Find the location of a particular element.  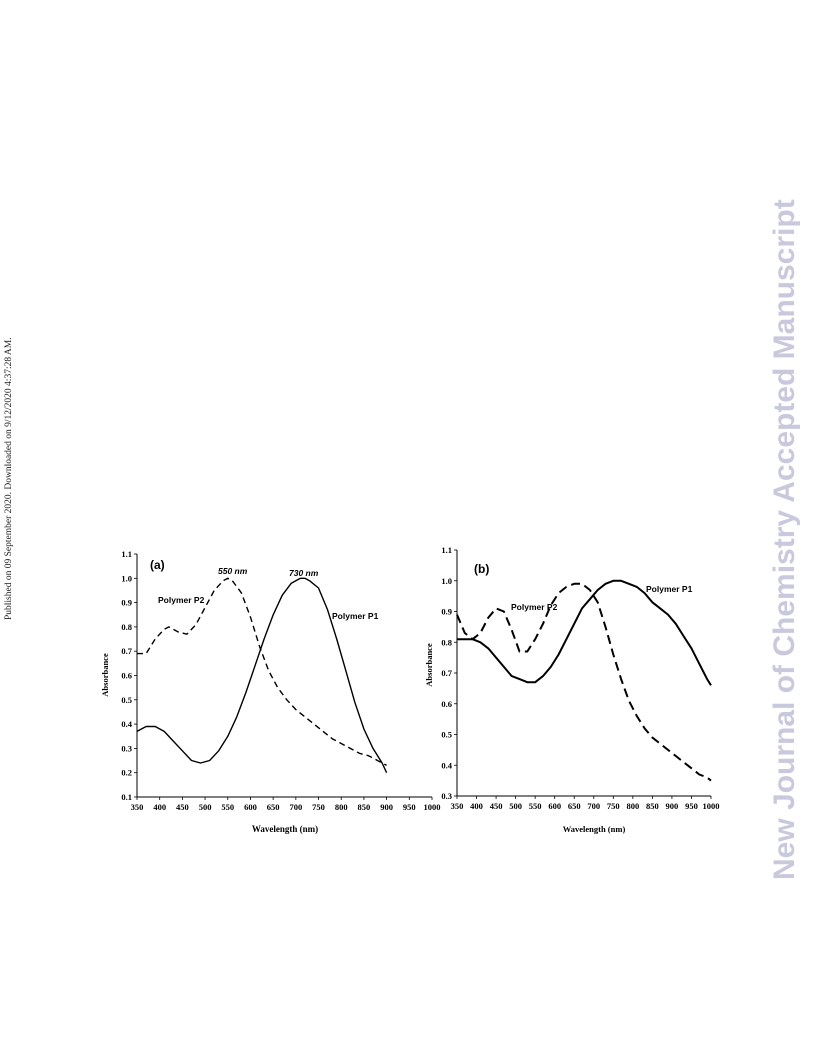

panel-a-y-tick-label: 0.7 is located at coordinates (126, 651).